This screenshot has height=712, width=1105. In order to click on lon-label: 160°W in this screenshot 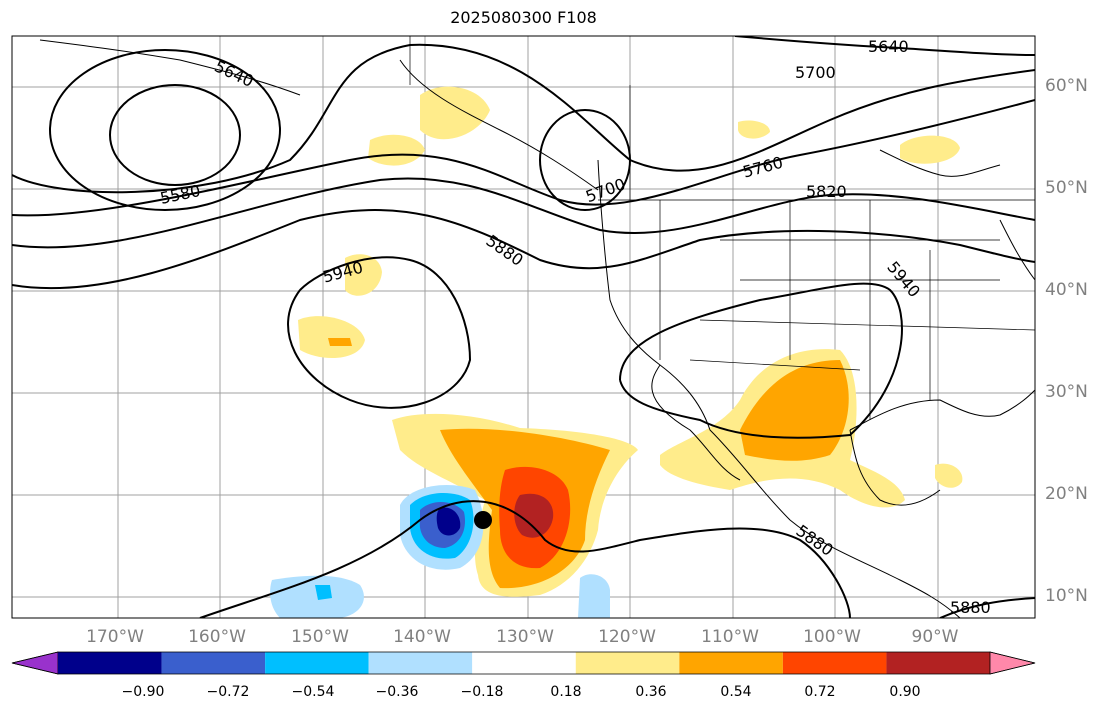, I will do `click(217, 637)`.